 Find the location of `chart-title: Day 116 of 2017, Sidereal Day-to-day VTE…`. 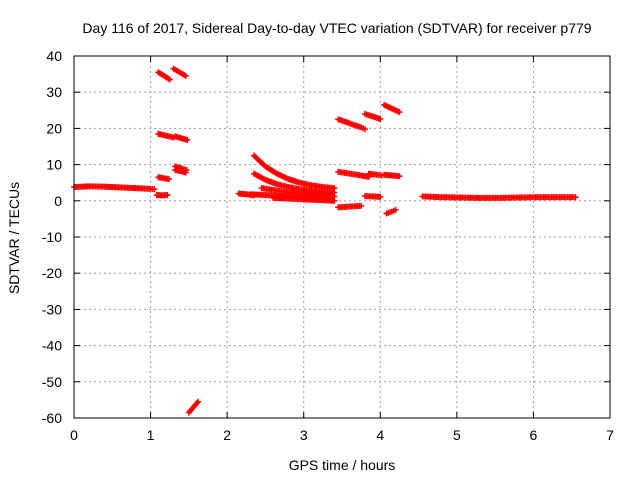

chart-title: Day 116 of 2017, Sidereal Day-to-day VTE… is located at coordinates (337, 28).